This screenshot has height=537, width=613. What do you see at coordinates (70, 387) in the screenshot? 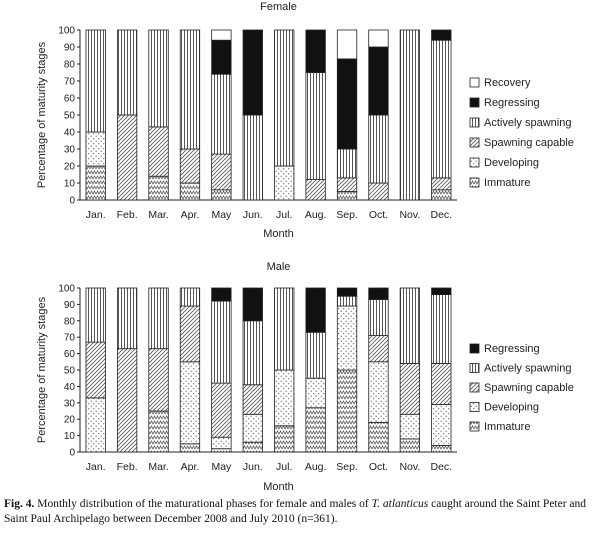
I see `y-tick-label: 40` at bounding box center [70, 387].